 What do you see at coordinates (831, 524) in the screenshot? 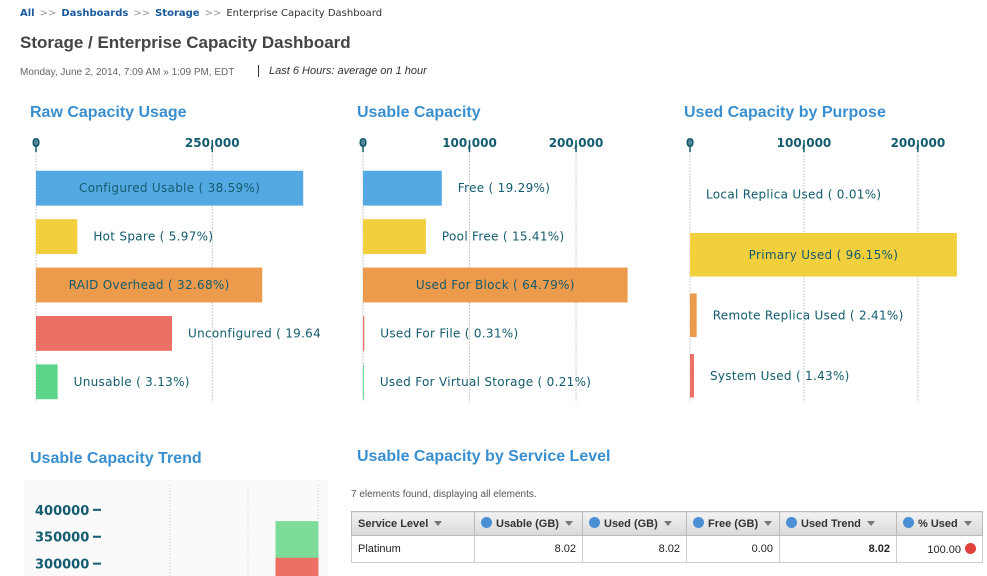
I see `header-text: Used Trend` at bounding box center [831, 524].